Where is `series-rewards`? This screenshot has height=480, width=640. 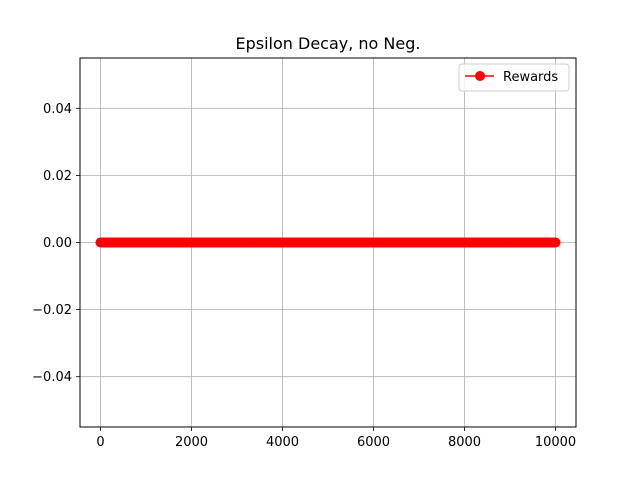 series-rewards is located at coordinates (328, 242).